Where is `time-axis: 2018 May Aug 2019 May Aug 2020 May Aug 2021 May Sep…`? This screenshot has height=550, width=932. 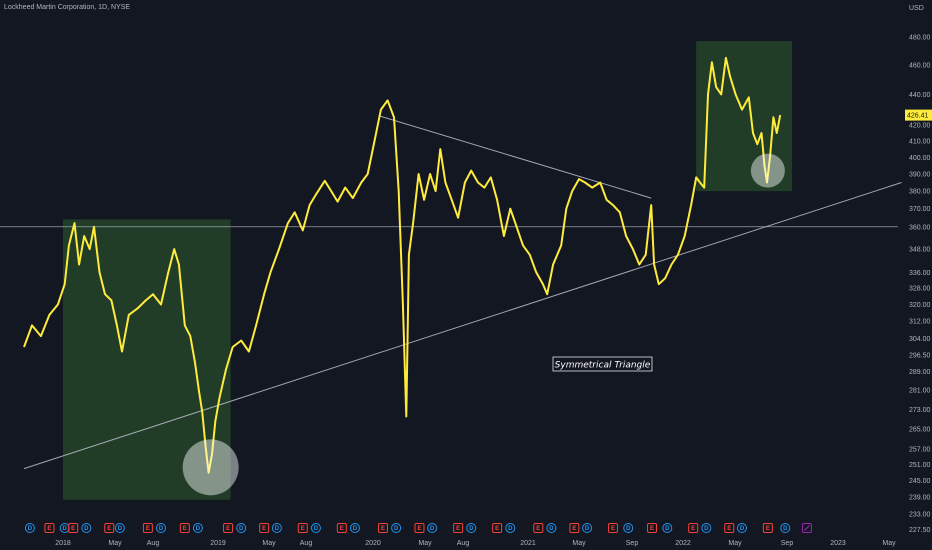 time-axis: 2018 May Aug 2019 May Aug 2020 May Aug 2021 May Sep… is located at coordinates (475, 543).